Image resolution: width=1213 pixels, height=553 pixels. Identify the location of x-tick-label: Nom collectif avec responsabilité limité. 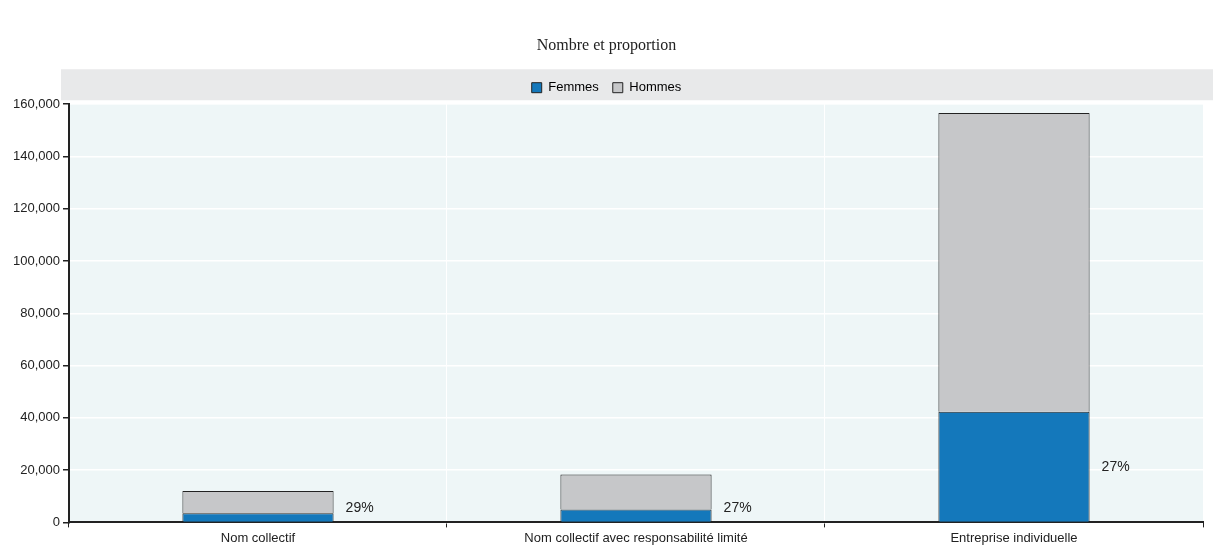
(636, 537).